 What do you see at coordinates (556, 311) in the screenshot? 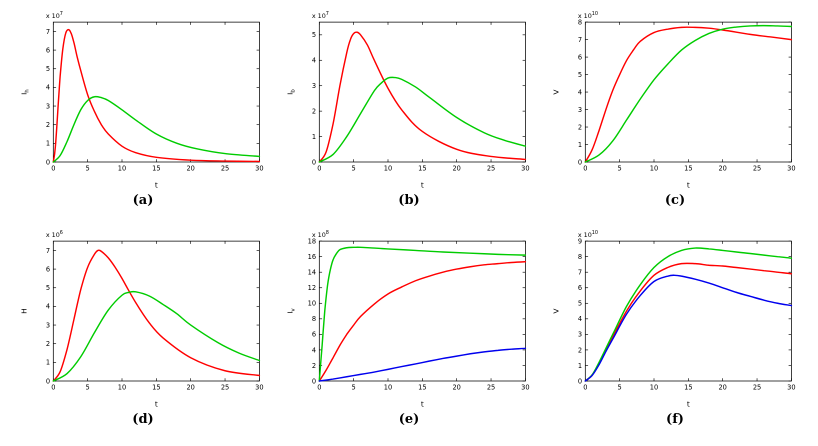
I see `y-axis-label: V` at bounding box center [556, 311].